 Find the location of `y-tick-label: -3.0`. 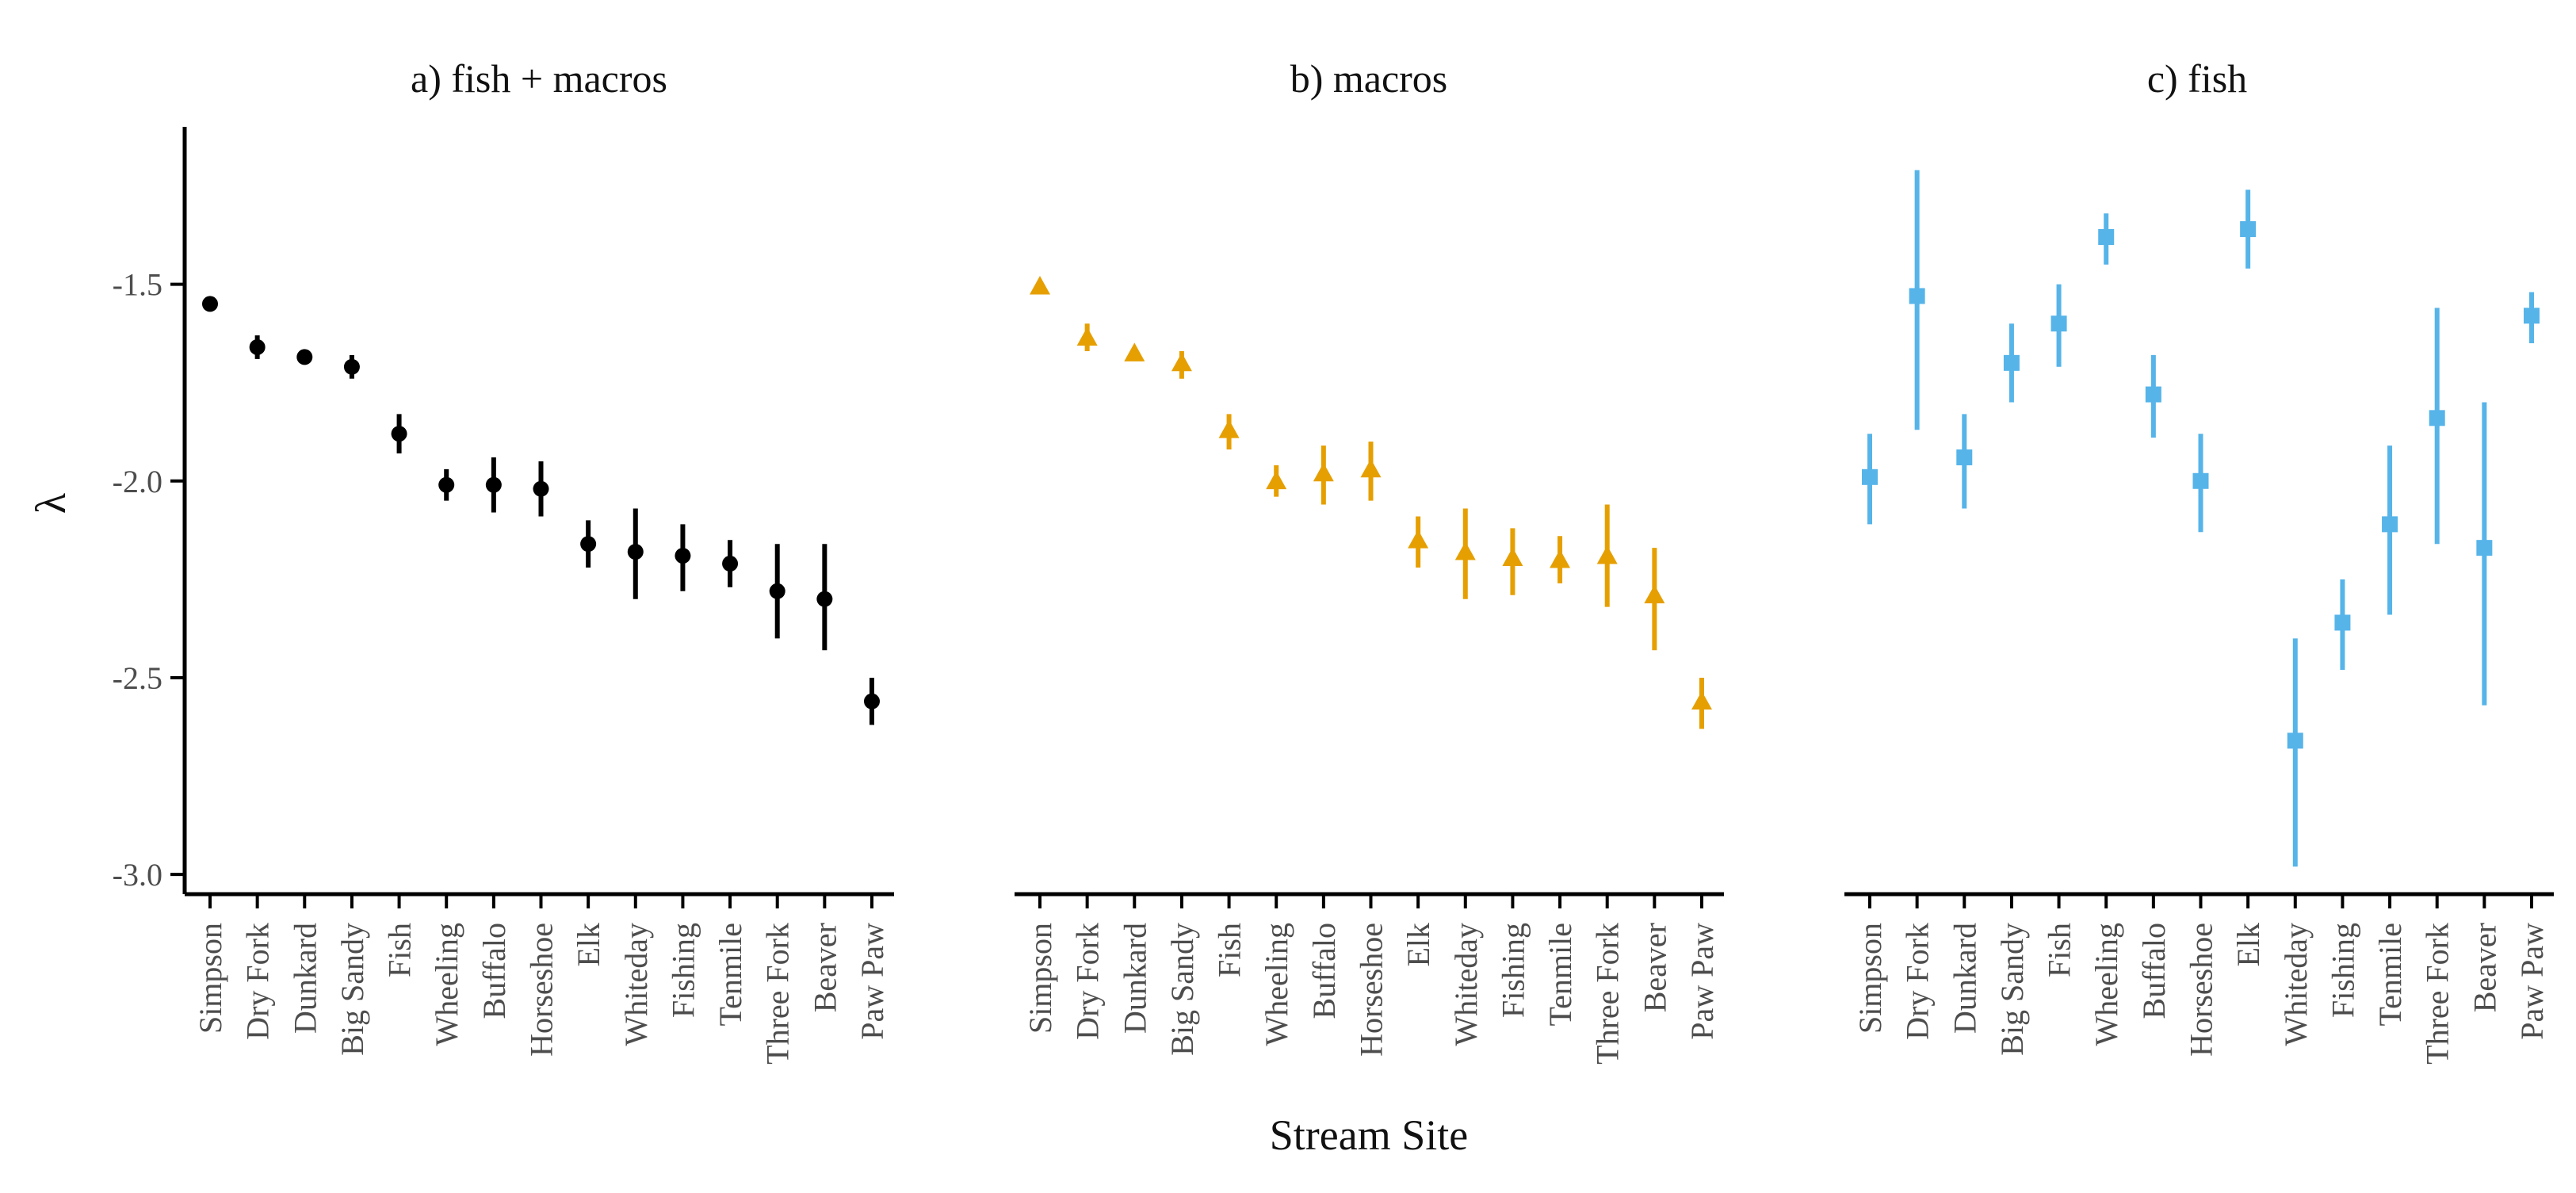

y-tick-label: -3.0 is located at coordinates (137, 875).